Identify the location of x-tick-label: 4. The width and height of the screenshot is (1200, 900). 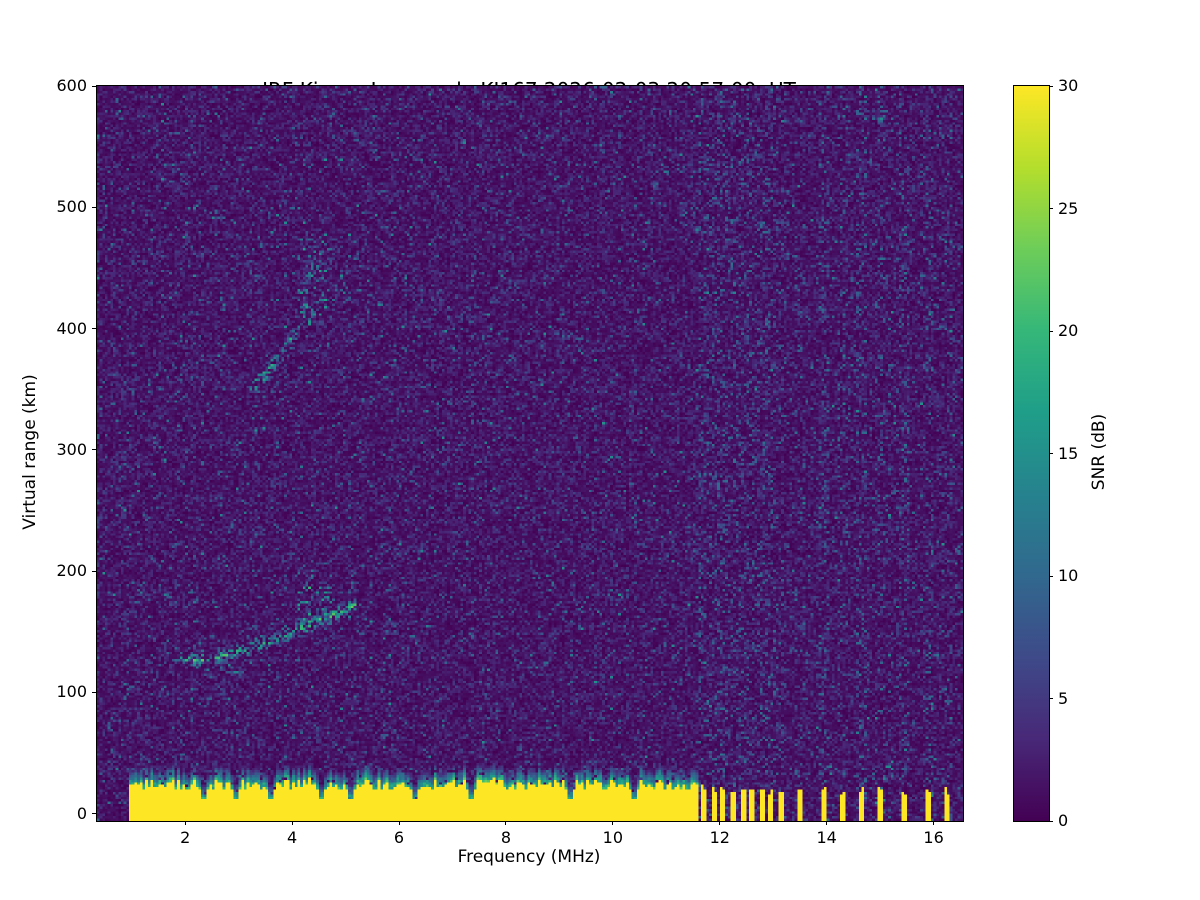
(292, 837).